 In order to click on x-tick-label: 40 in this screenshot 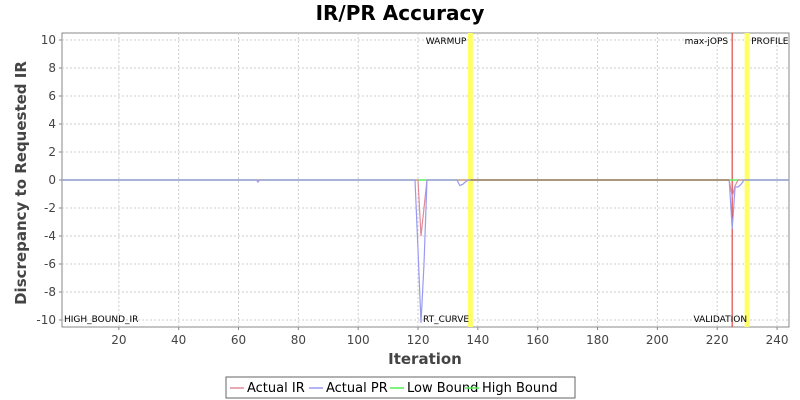, I will do `click(178, 340)`.